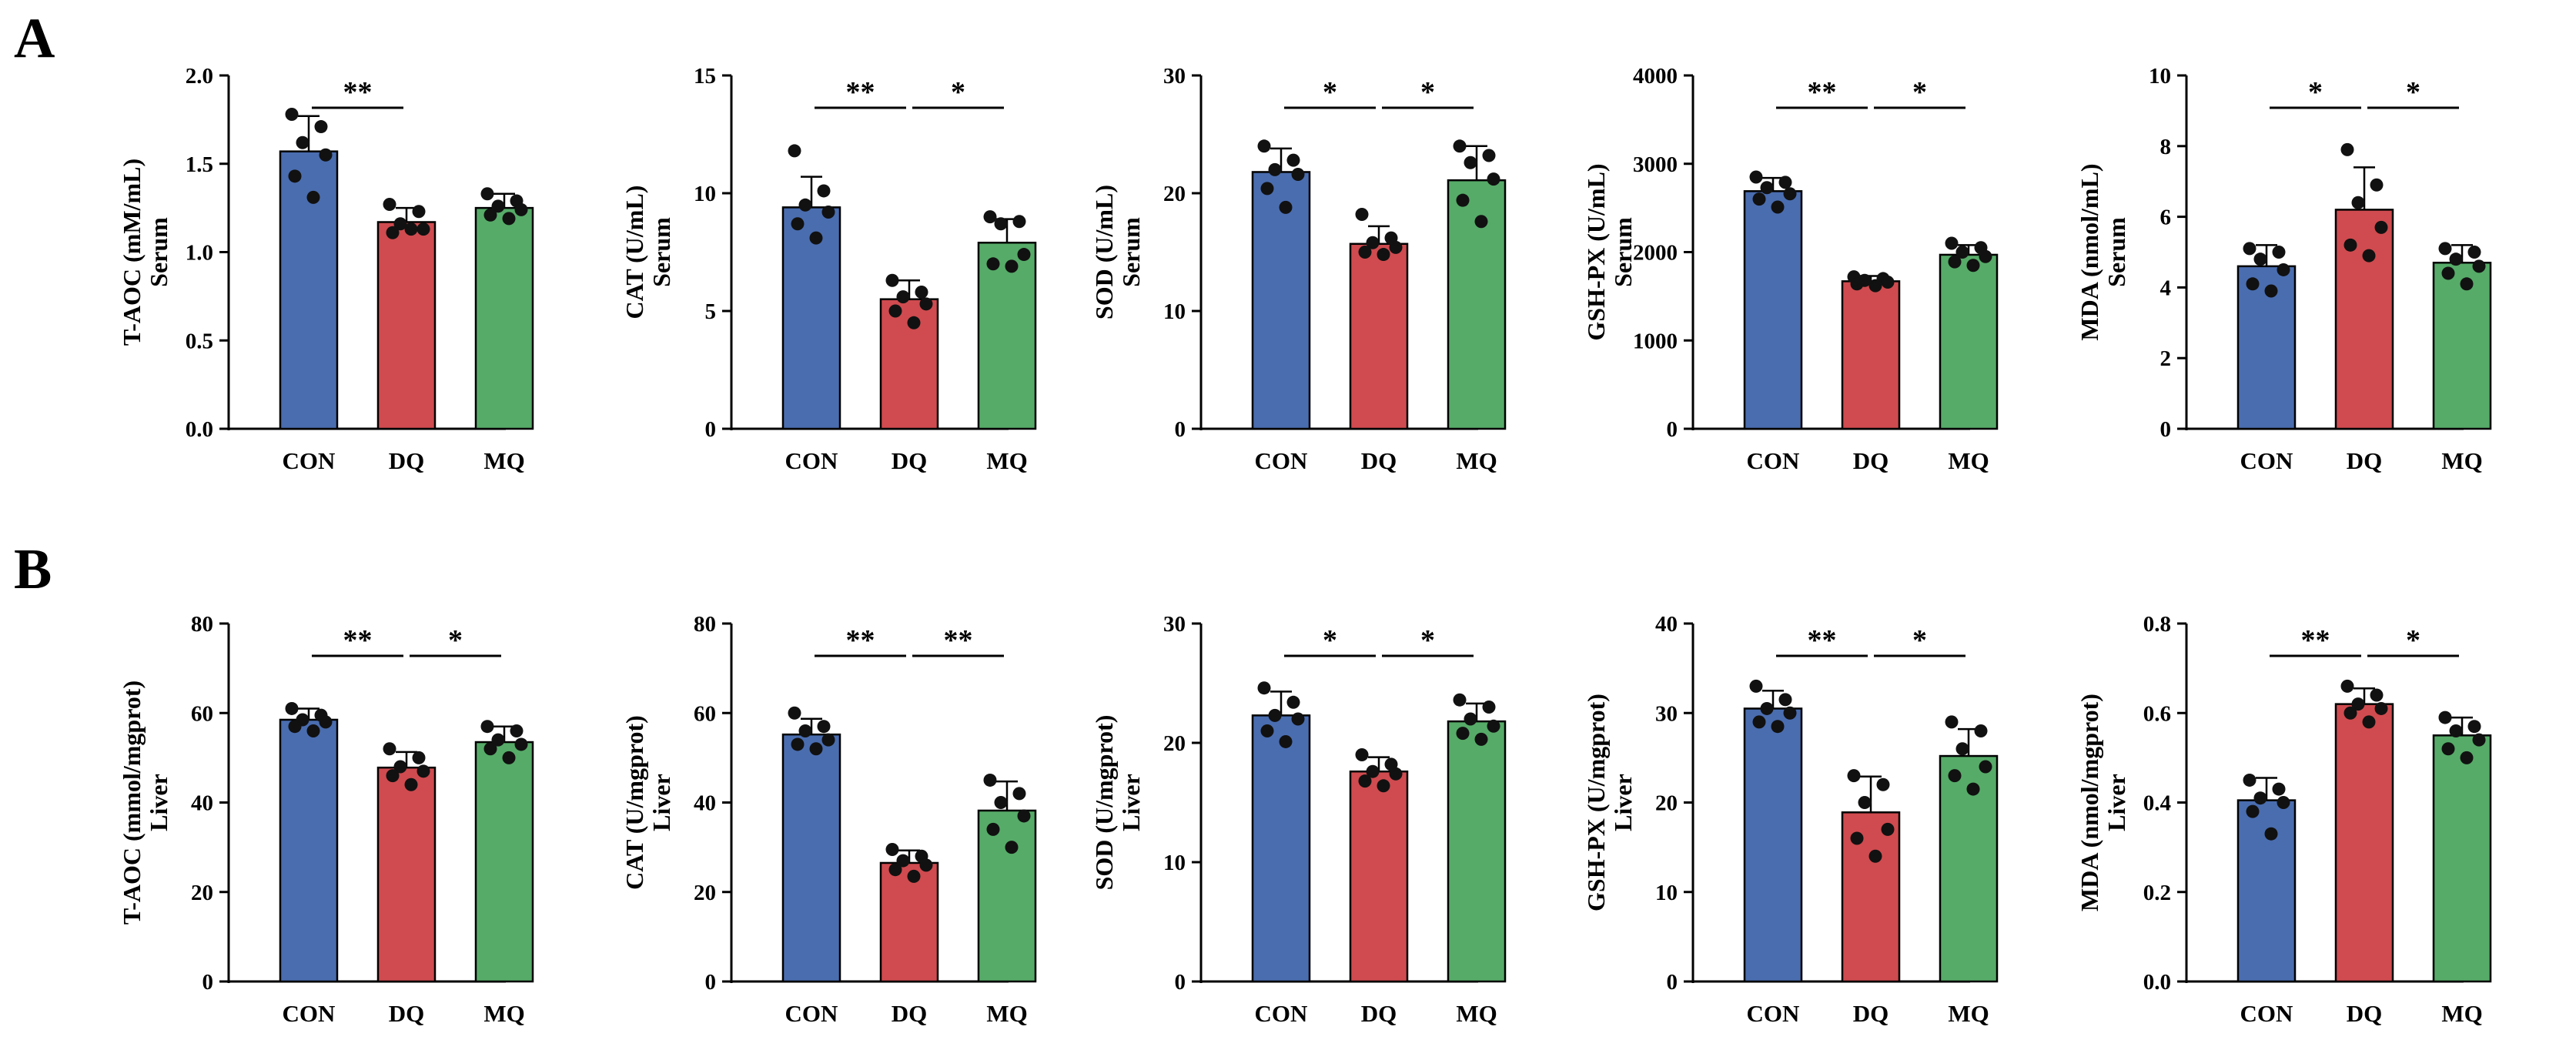 Image resolution: width=2576 pixels, height=1050 pixels. I want to click on y-tick-label: 4, so click(2166, 288).